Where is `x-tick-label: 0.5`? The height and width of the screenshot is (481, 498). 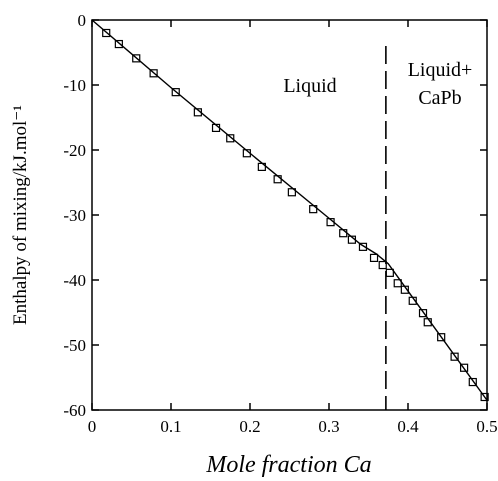 x-tick-label: 0.5 is located at coordinates (486, 426).